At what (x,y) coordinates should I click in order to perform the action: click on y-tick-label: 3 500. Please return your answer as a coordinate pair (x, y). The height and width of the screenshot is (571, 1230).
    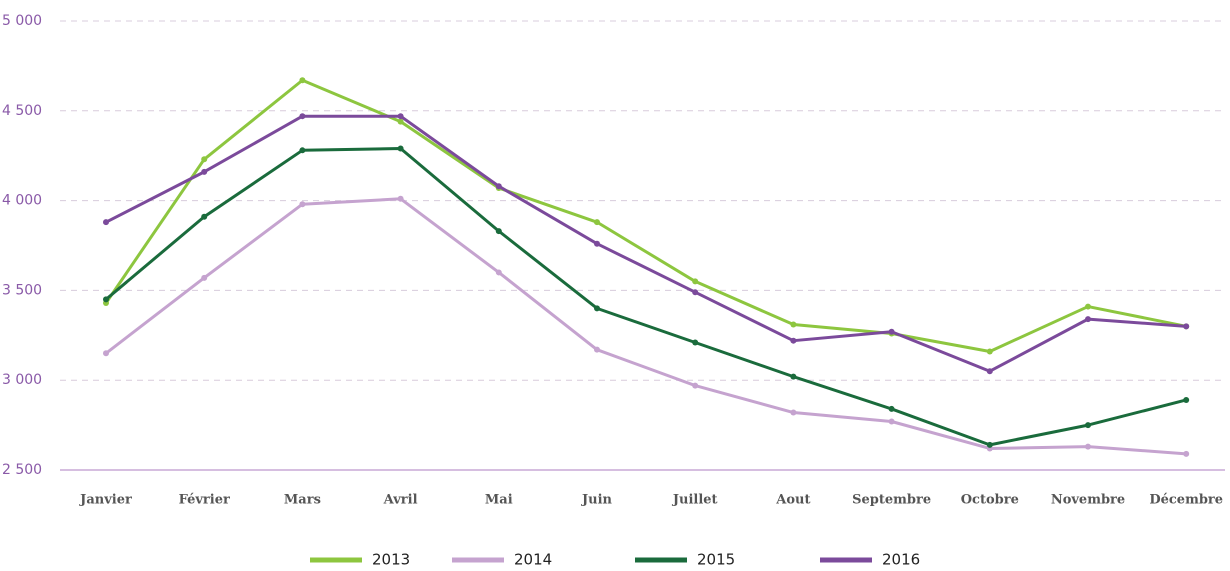
    Looking at the image, I should click on (22, 290).